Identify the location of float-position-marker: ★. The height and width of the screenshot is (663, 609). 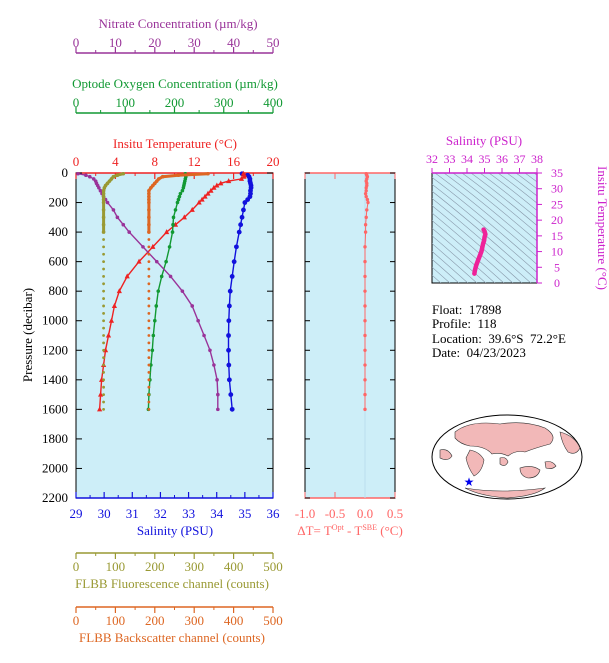
(469, 482).